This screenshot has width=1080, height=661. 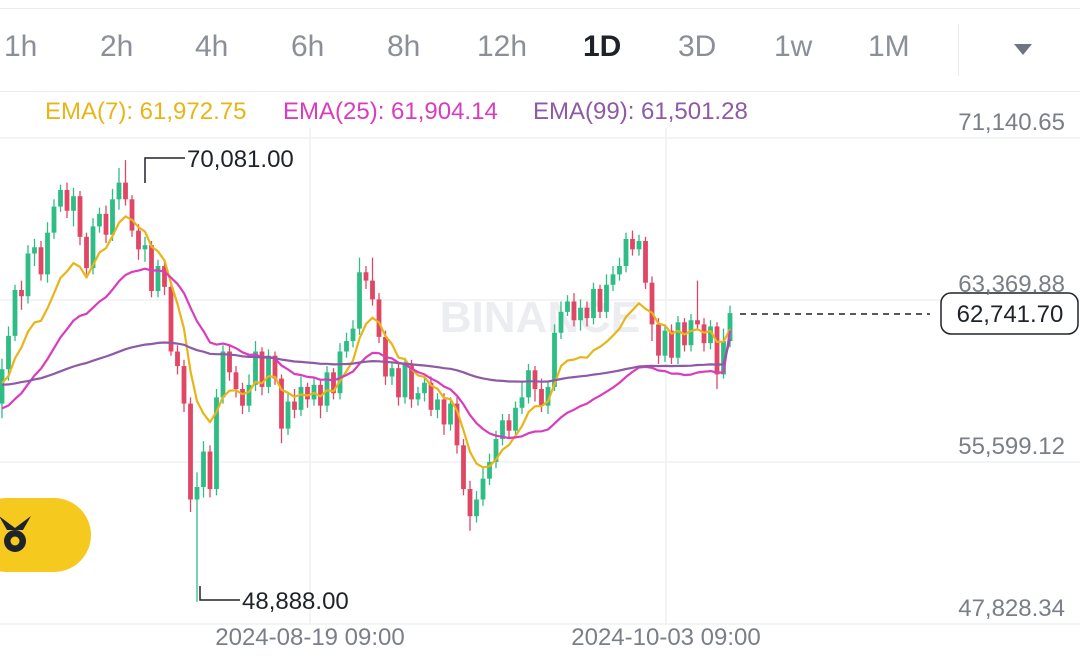 What do you see at coordinates (889, 46) in the screenshot?
I see `tab-1m: 1M` at bounding box center [889, 46].